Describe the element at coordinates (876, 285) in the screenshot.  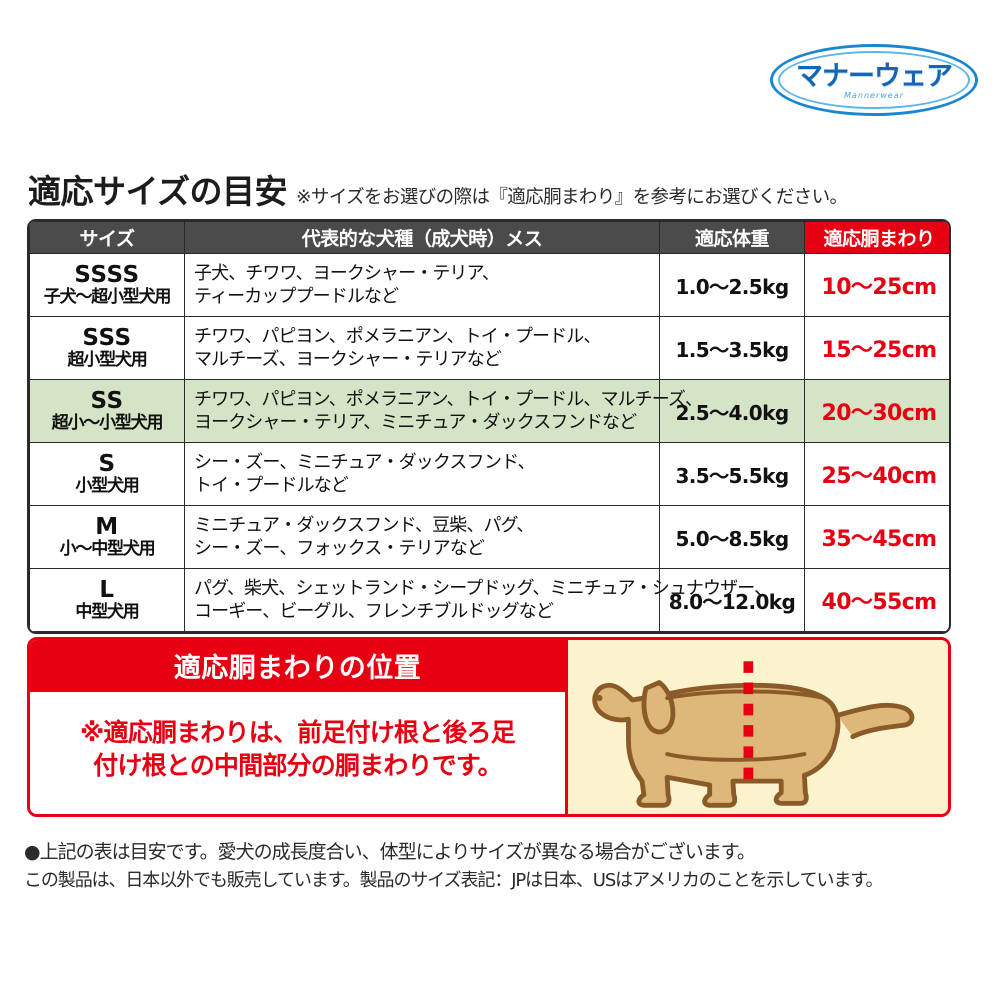
I see `cell-belly: 10〜25cm` at that location.